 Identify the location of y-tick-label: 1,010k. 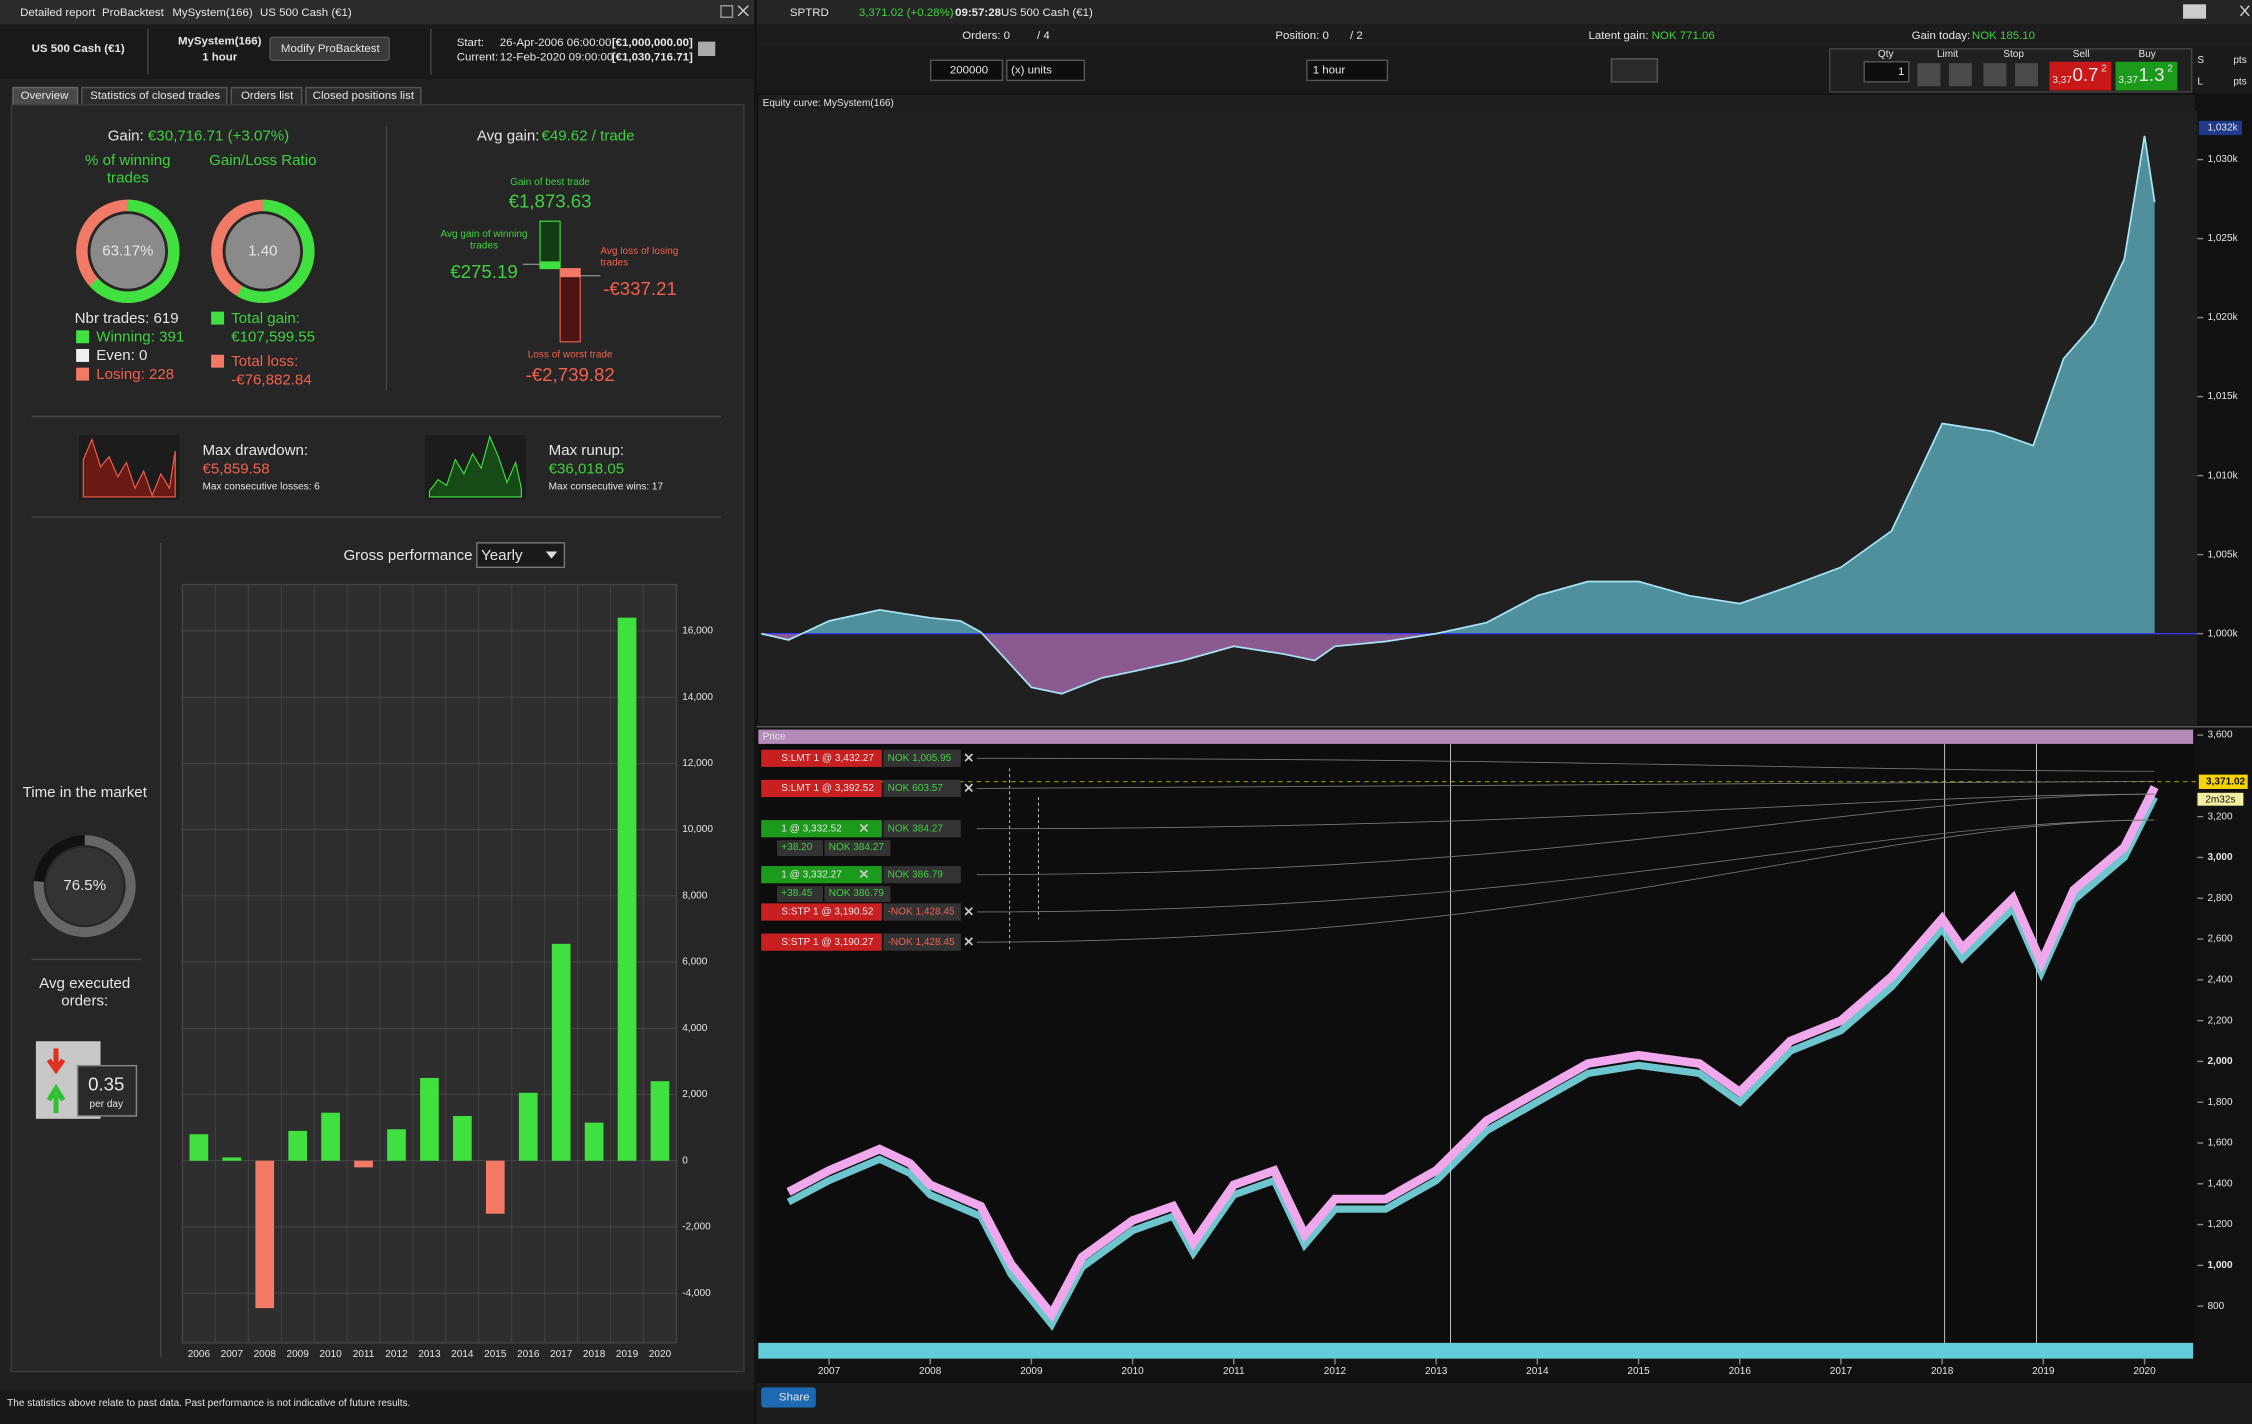
(2222, 475).